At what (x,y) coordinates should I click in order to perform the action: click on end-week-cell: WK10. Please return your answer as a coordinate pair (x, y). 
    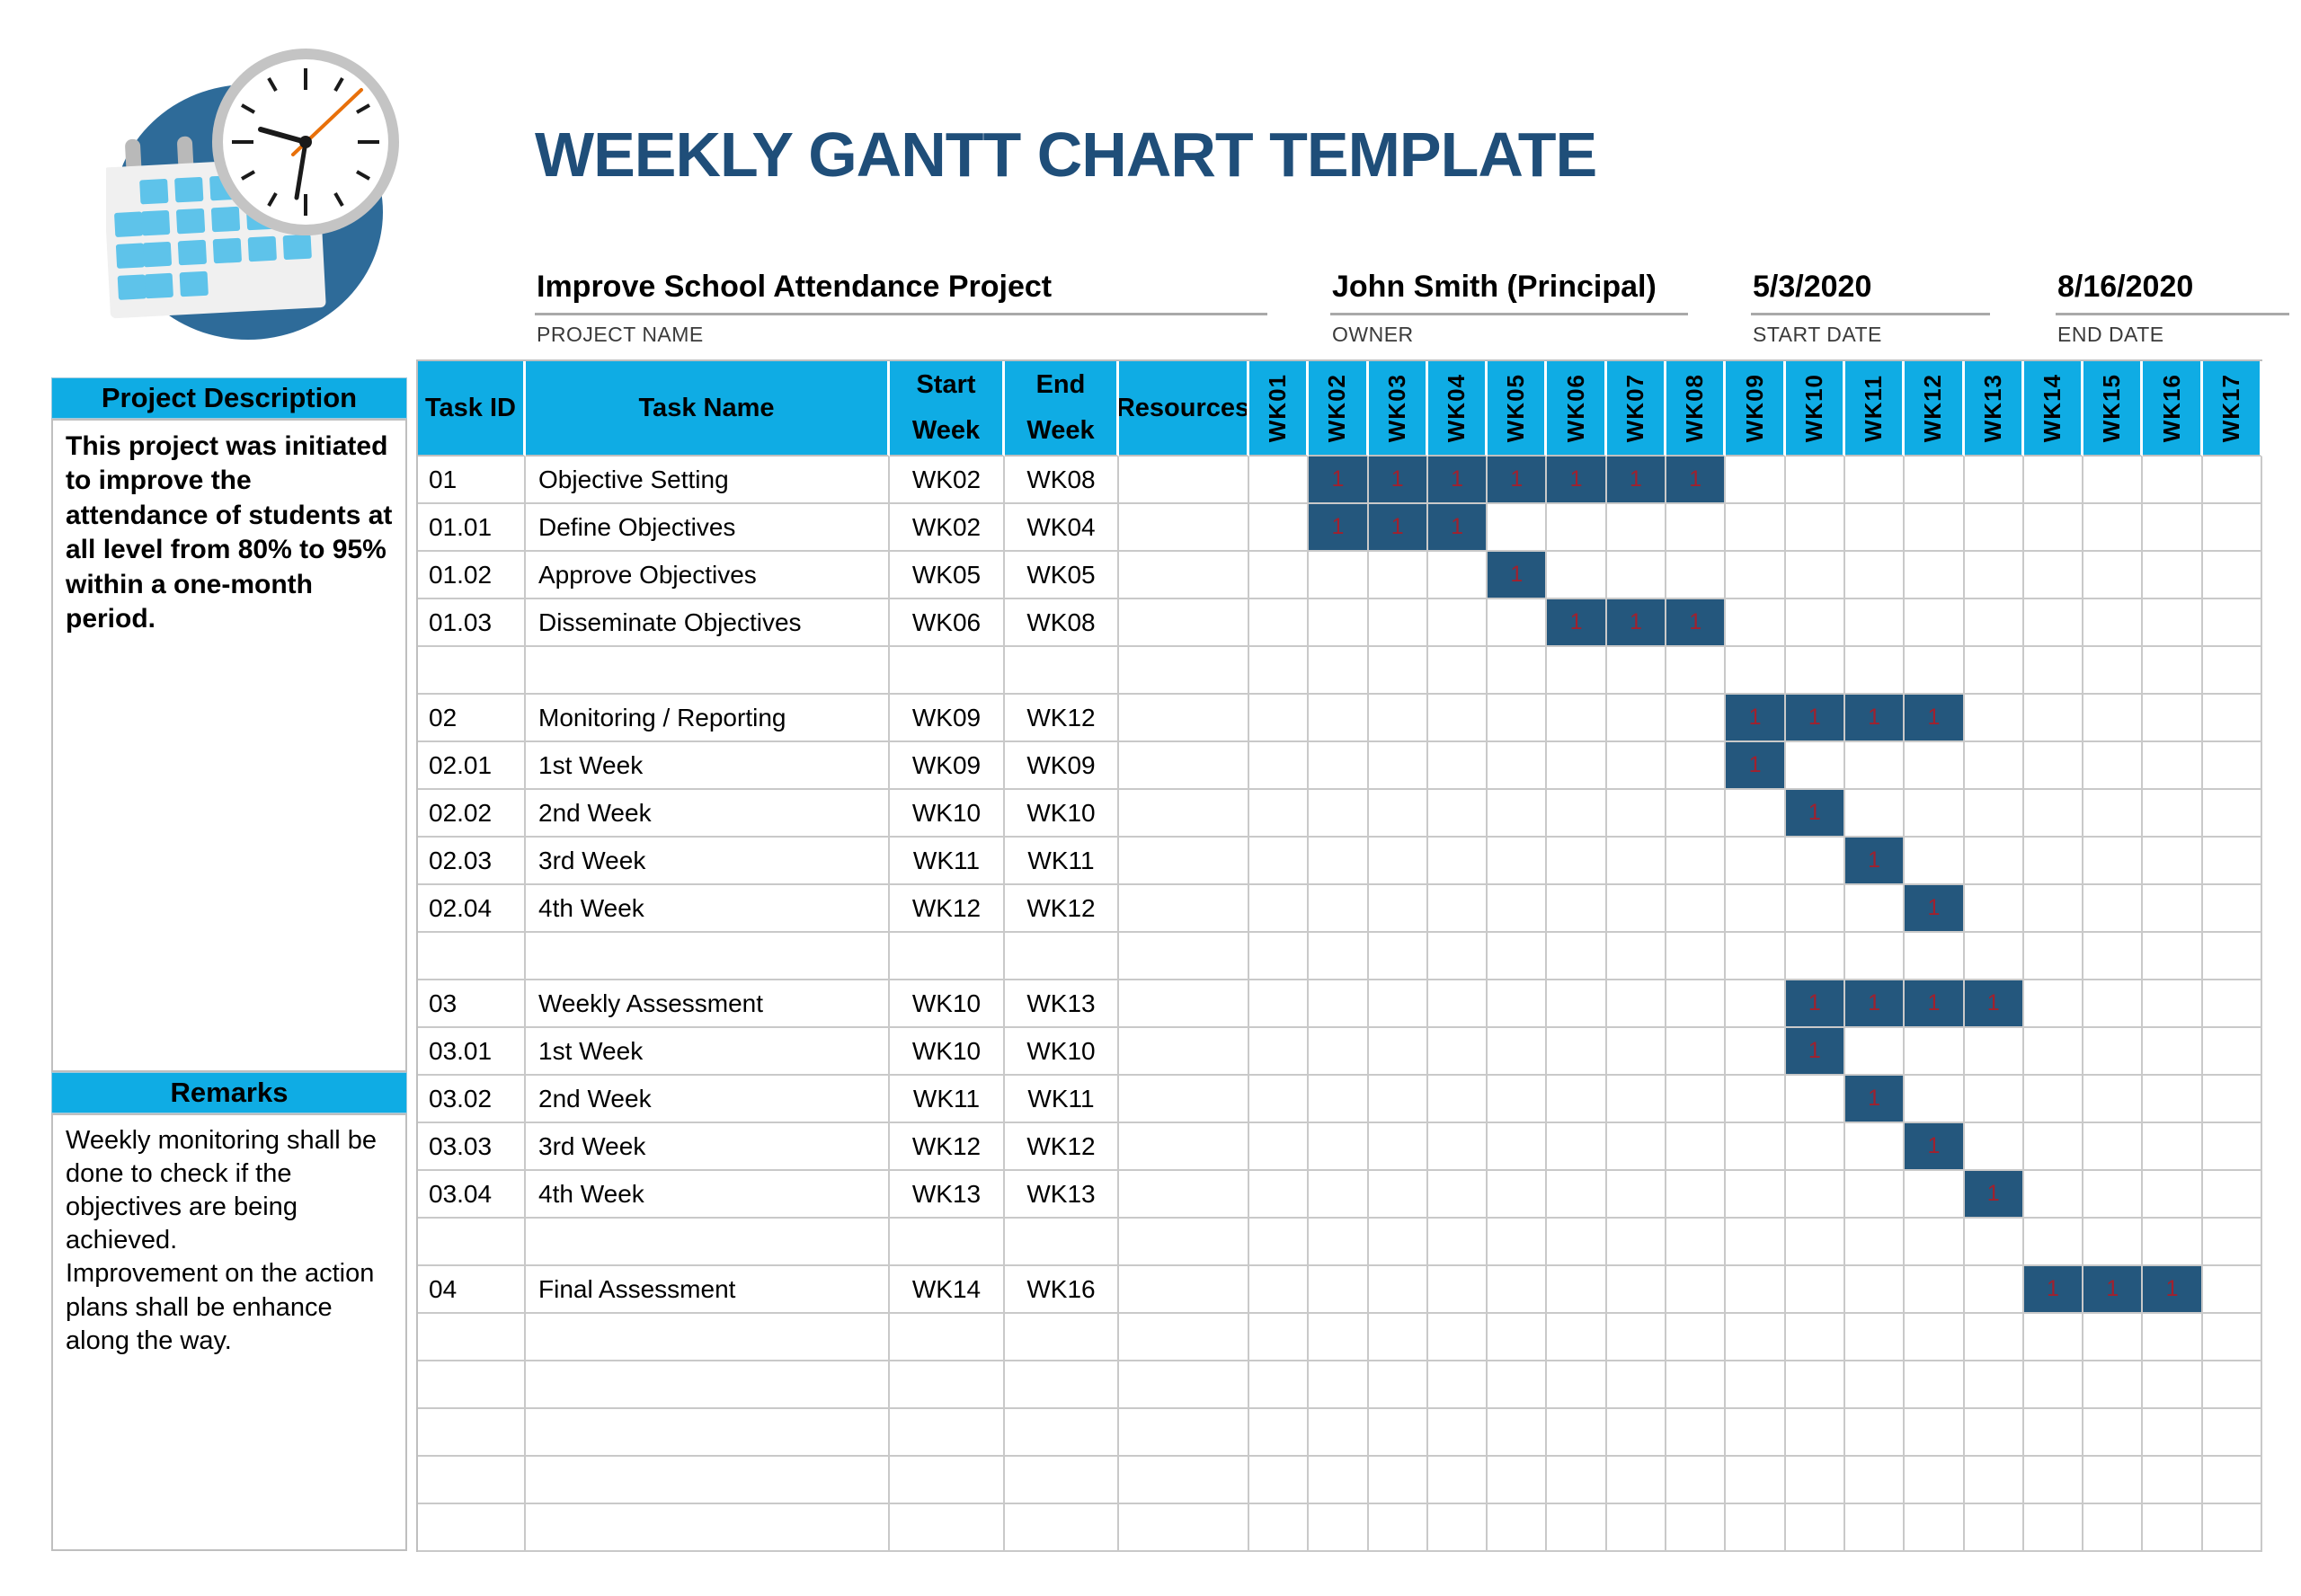
    Looking at the image, I should click on (1062, 1052).